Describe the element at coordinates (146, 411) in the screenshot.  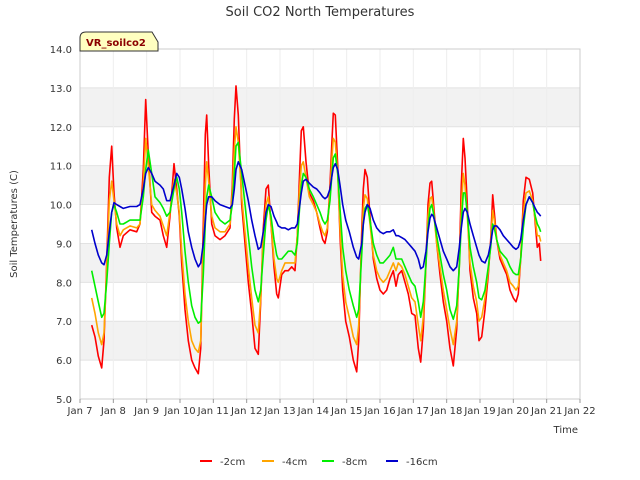
I see `x-tick-label: Jan 9` at that location.